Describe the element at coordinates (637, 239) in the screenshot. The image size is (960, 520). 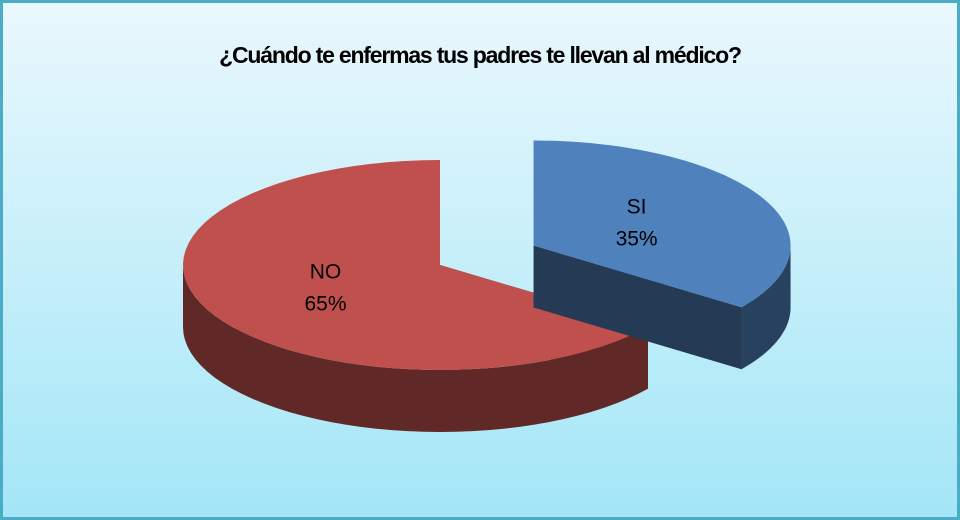
I see `slice-value-label: 35%` at that location.